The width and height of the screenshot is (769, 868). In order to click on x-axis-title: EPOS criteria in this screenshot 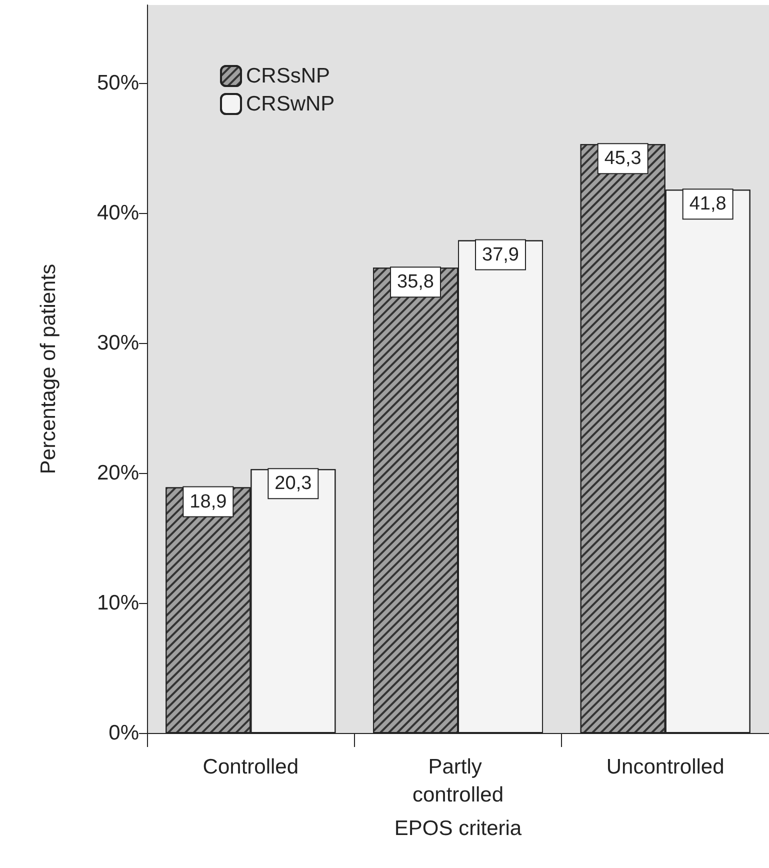, I will do `click(458, 828)`.